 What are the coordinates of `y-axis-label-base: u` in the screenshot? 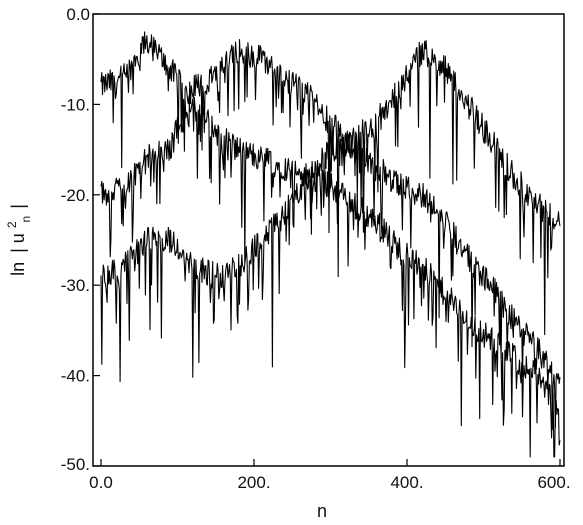 It's located at (18, 238).